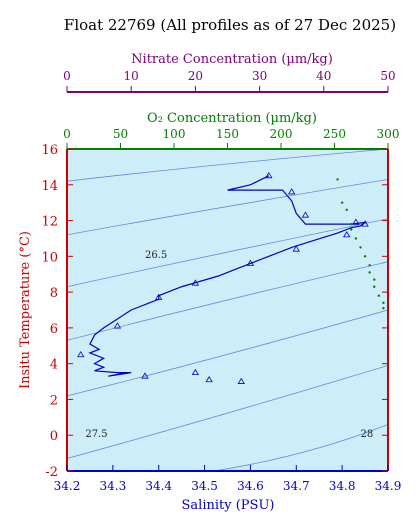 This screenshot has height=530, width=418. I want to click on y-tick-label: 2, so click(54, 400).